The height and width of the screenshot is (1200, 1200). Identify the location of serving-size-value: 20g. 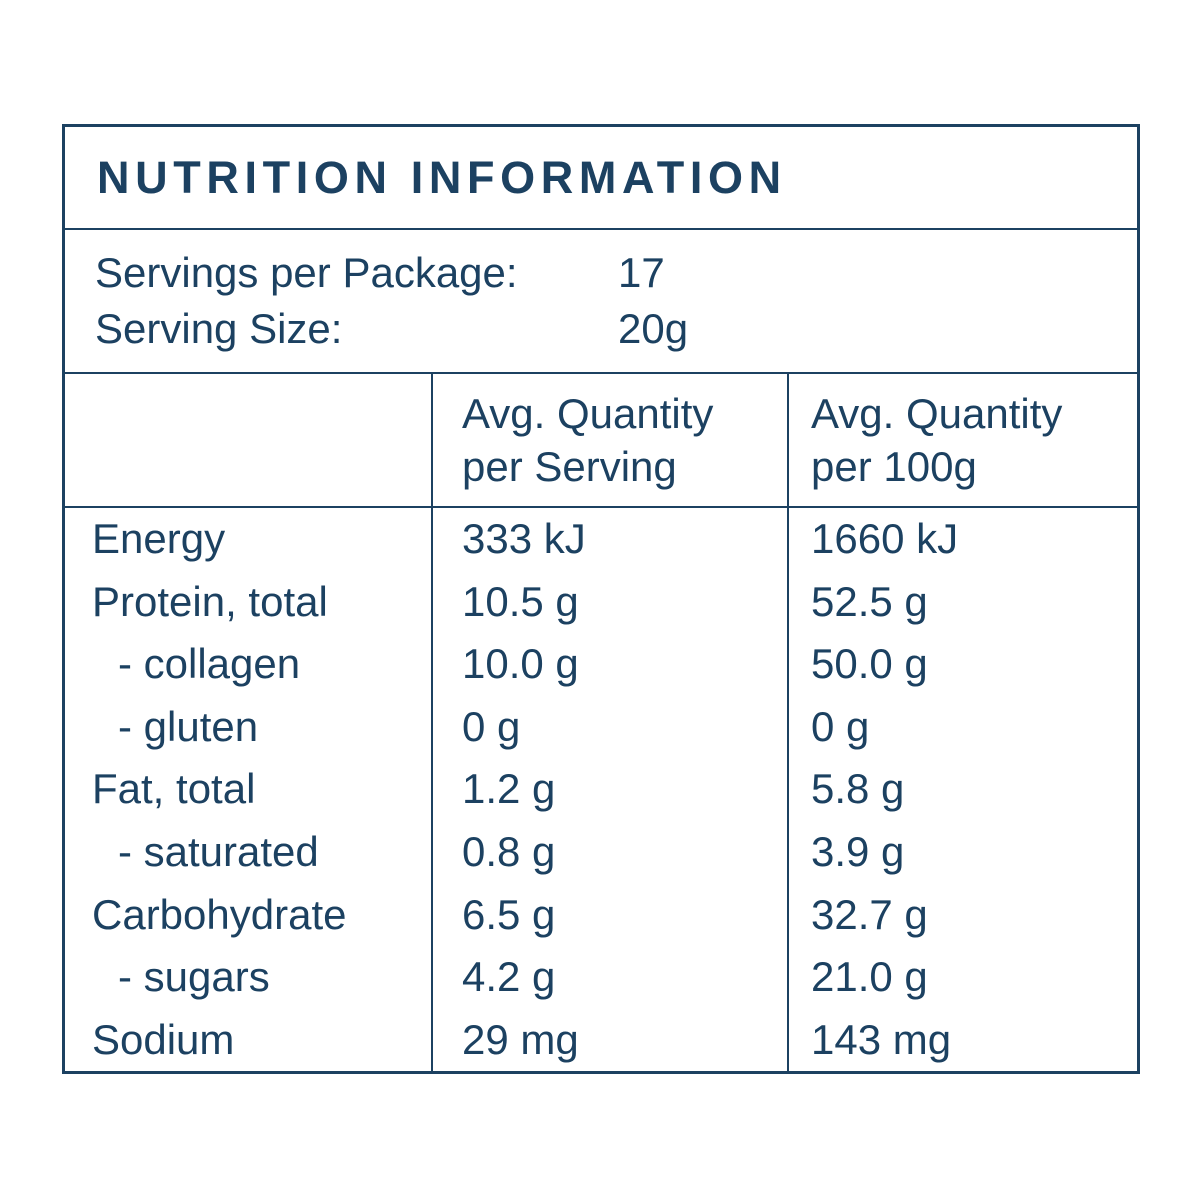
(653, 328).